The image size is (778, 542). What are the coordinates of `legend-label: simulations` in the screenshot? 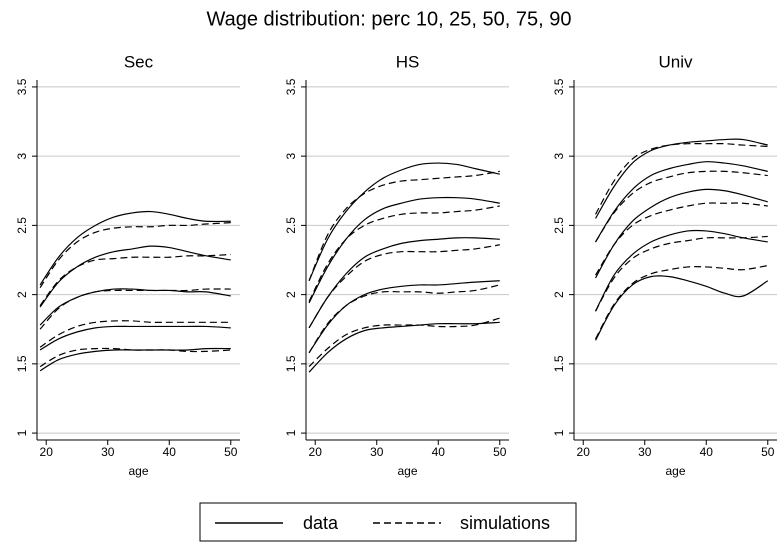 It's located at (505, 523).